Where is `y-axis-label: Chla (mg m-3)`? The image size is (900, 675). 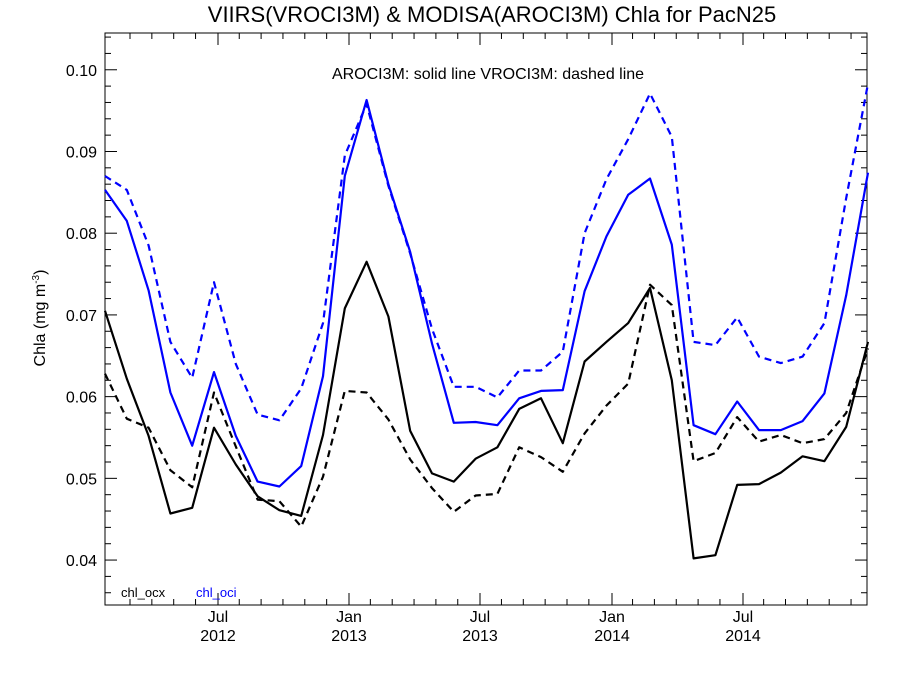
y-axis-label: Chla (mg m-3) is located at coordinates (40, 318).